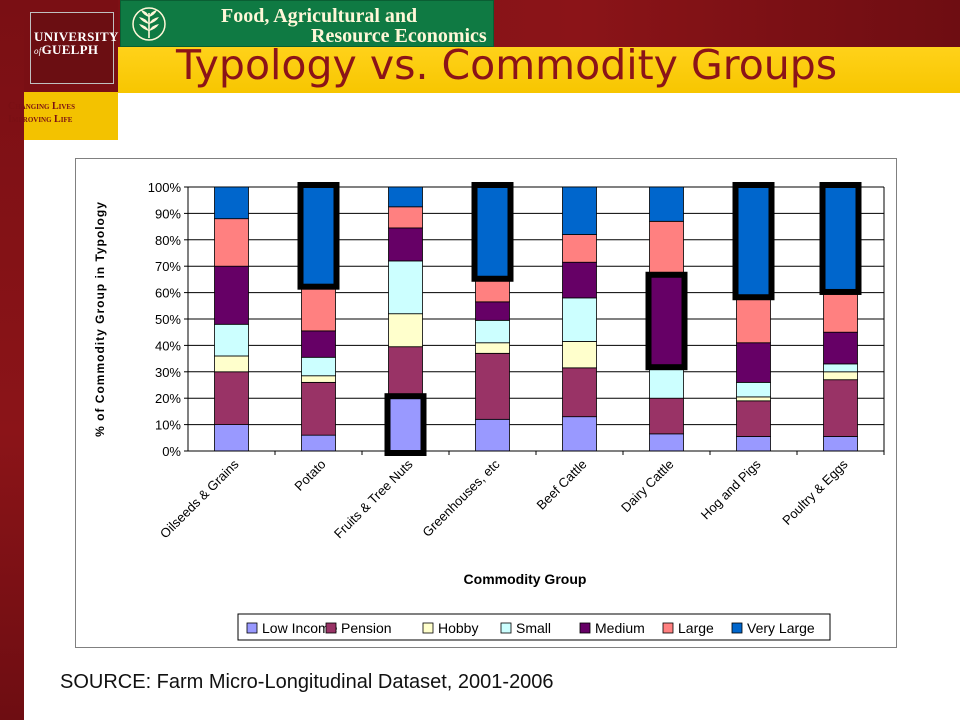  I want to click on wheat-emblem-icon, so click(149, 24).